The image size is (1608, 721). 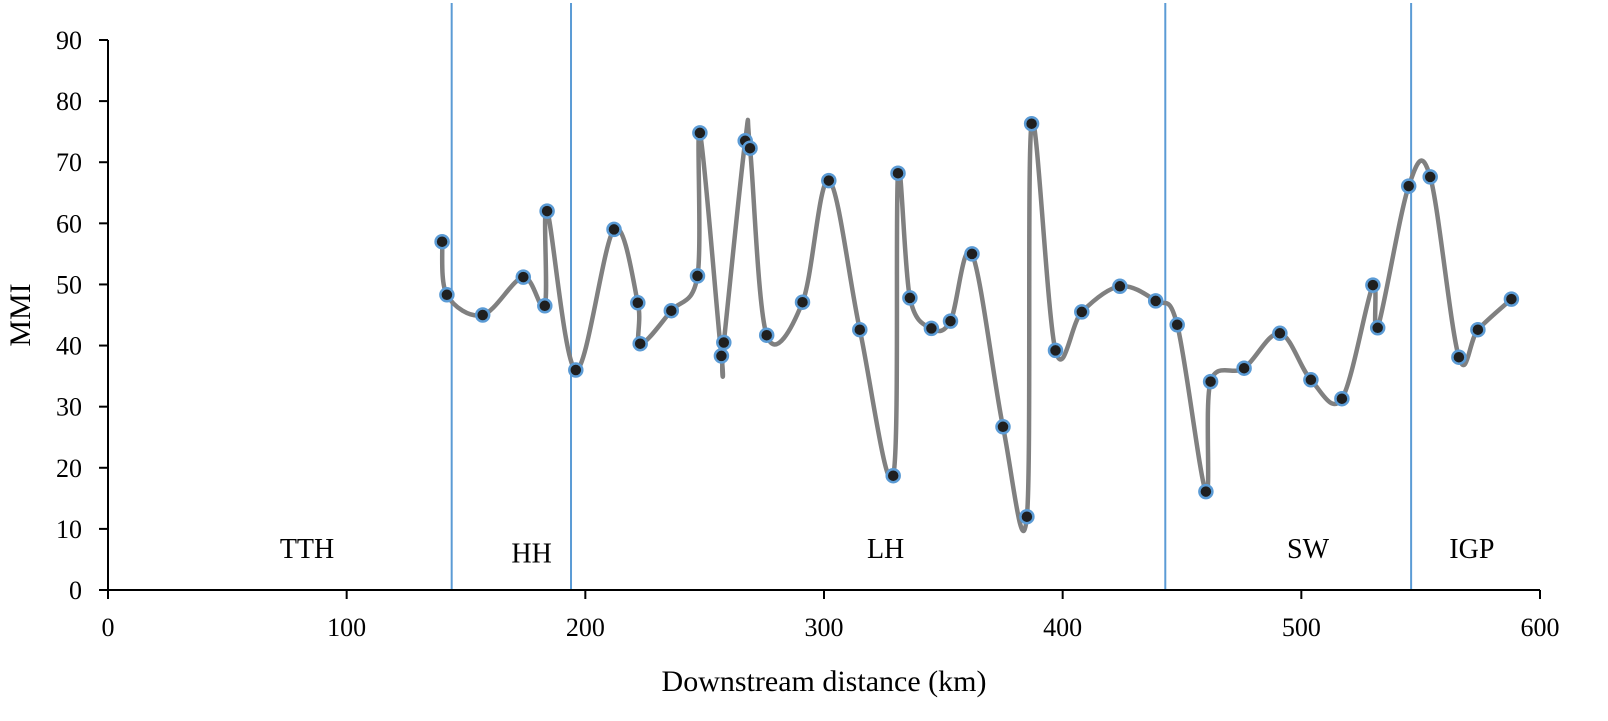 I want to click on y-axis-title: MMI, so click(x=20, y=314).